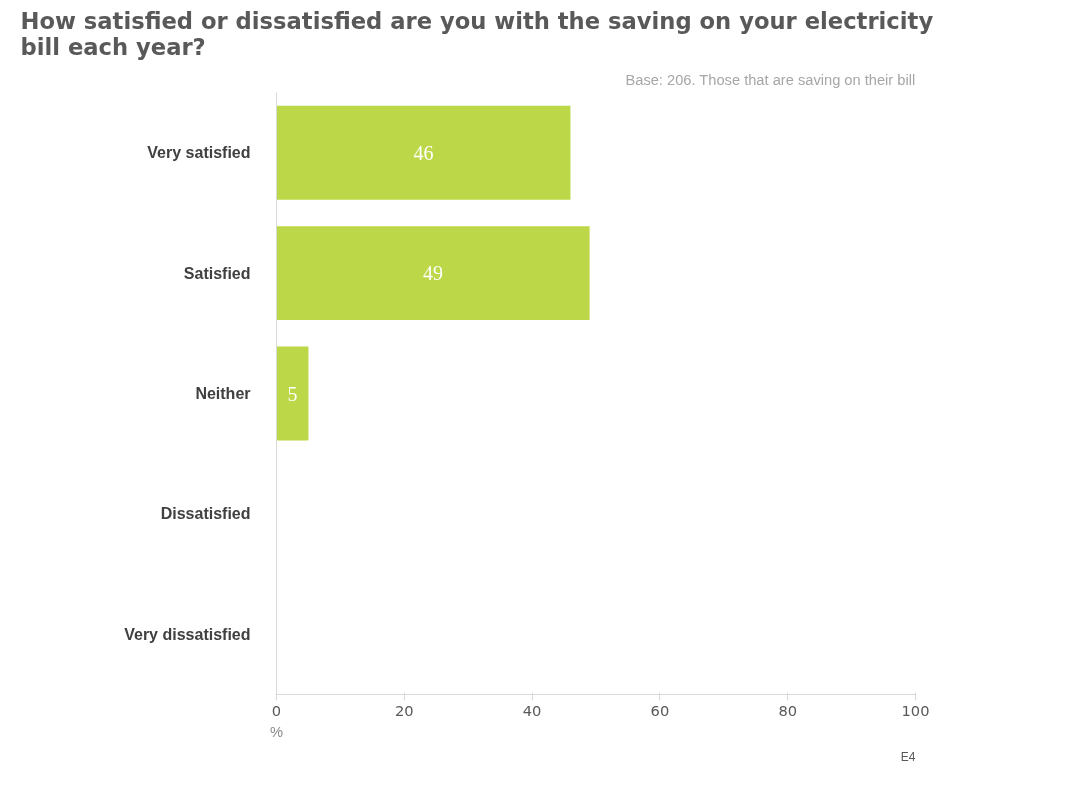 The width and height of the screenshot is (1073, 794). Describe the element at coordinates (187, 634) in the screenshot. I see `y-tick-label: Very dissatisfied` at that location.